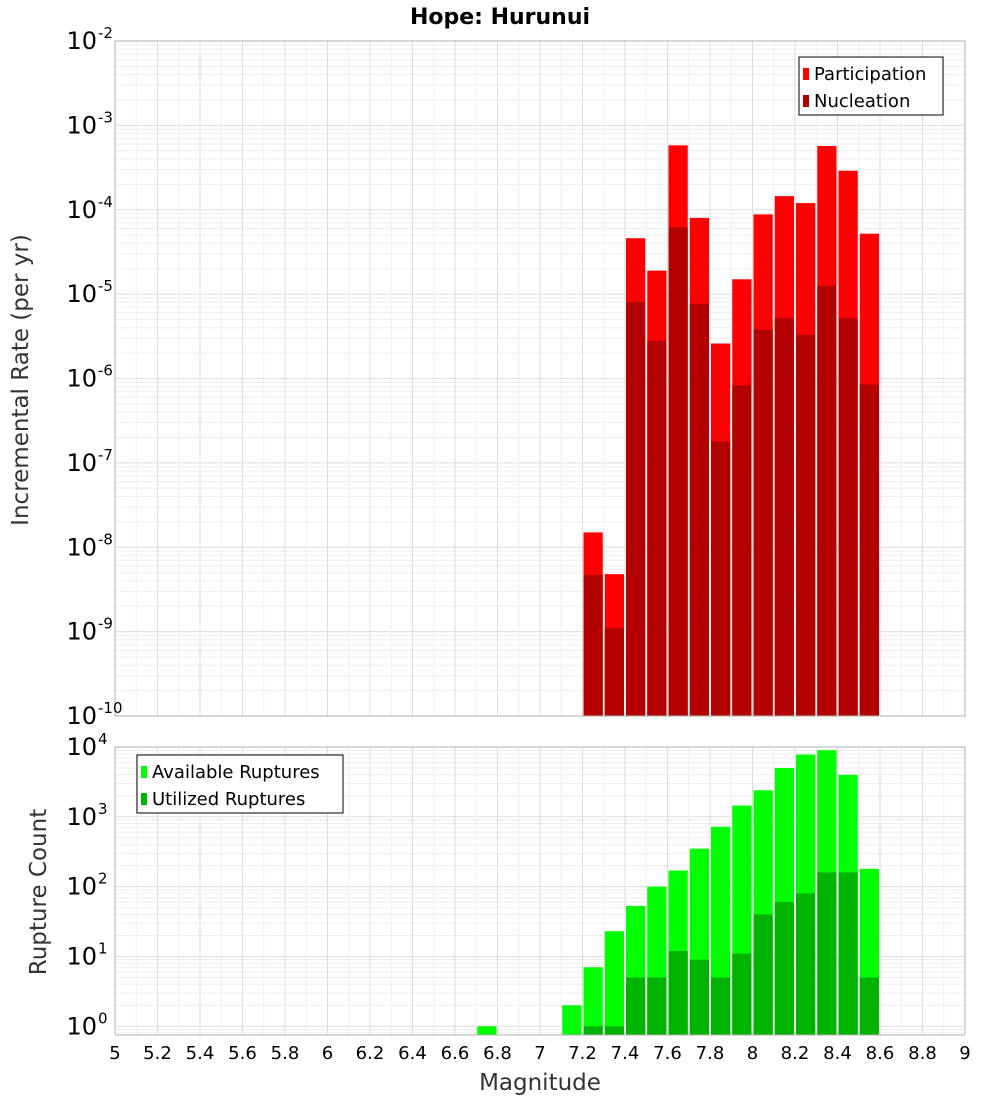 The width and height of the screenshot is (1000, 1100). I want to click on top-legend: Participation Nucleation, so click(871, 86).